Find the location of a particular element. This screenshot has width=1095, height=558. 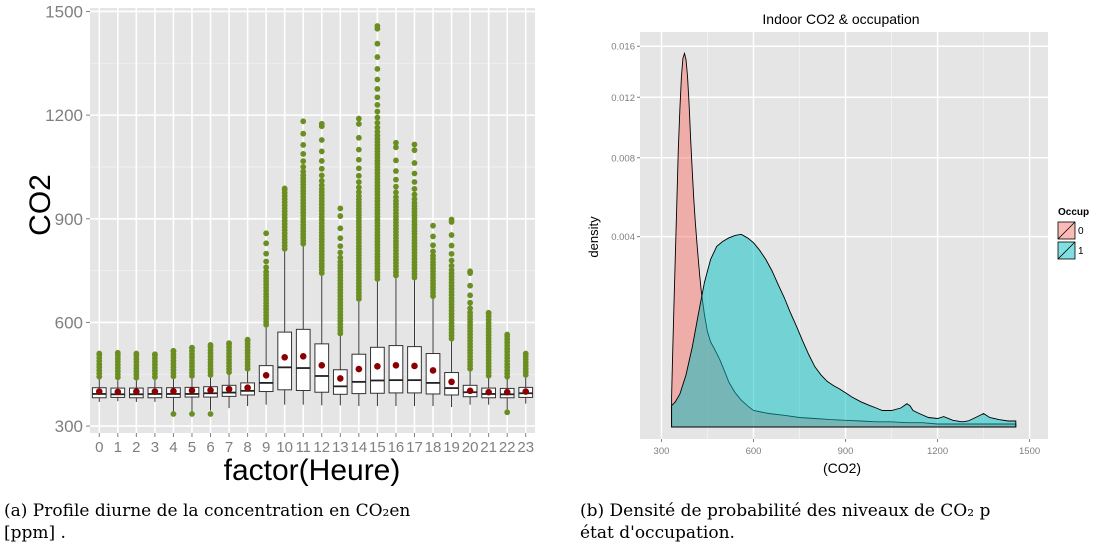

x-tick-label: 3 is located at coordinates (155, 447).